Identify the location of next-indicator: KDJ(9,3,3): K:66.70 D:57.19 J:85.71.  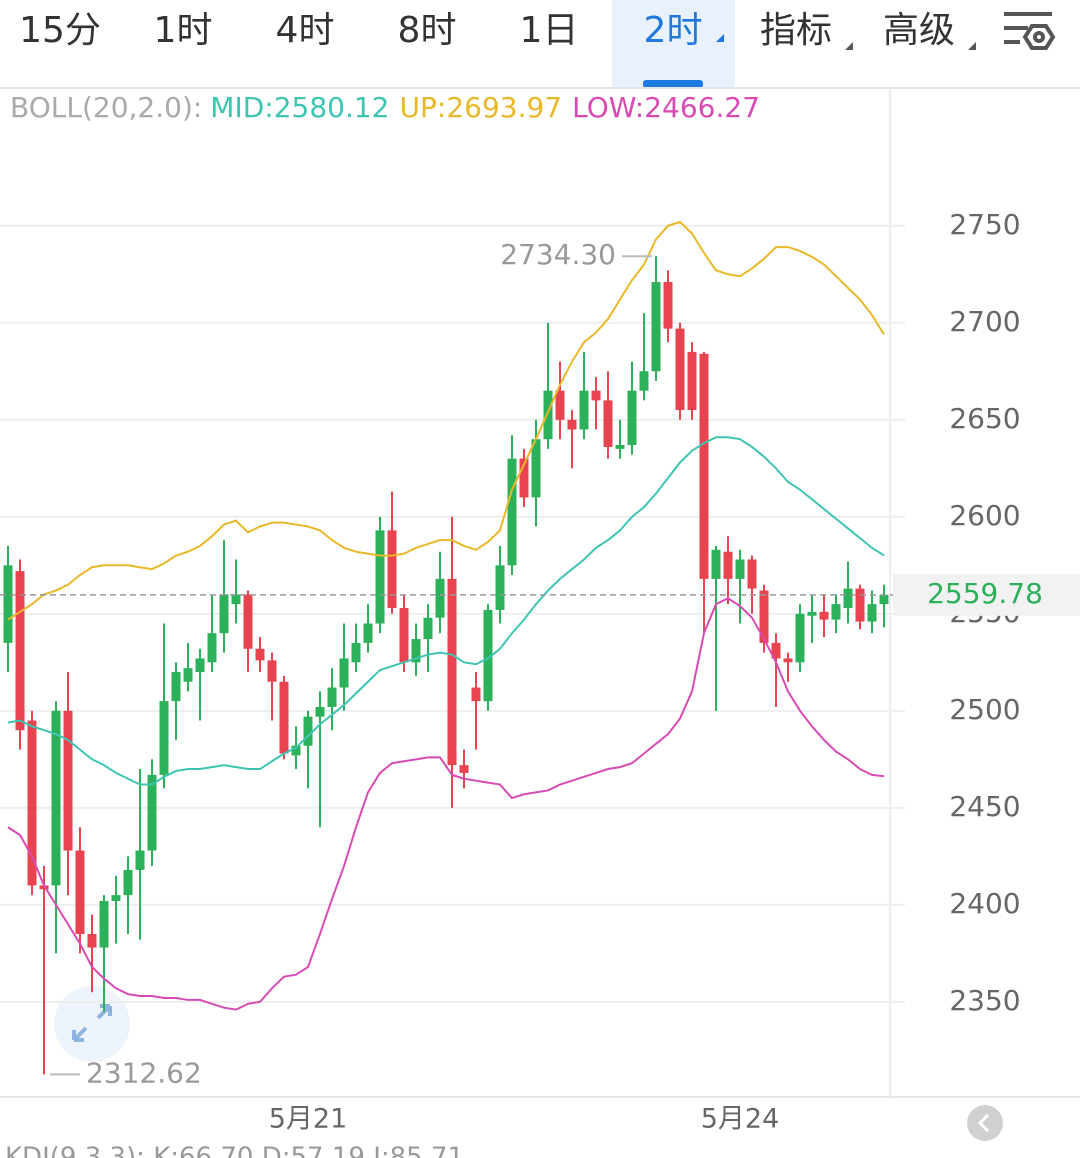
(234, 1150).